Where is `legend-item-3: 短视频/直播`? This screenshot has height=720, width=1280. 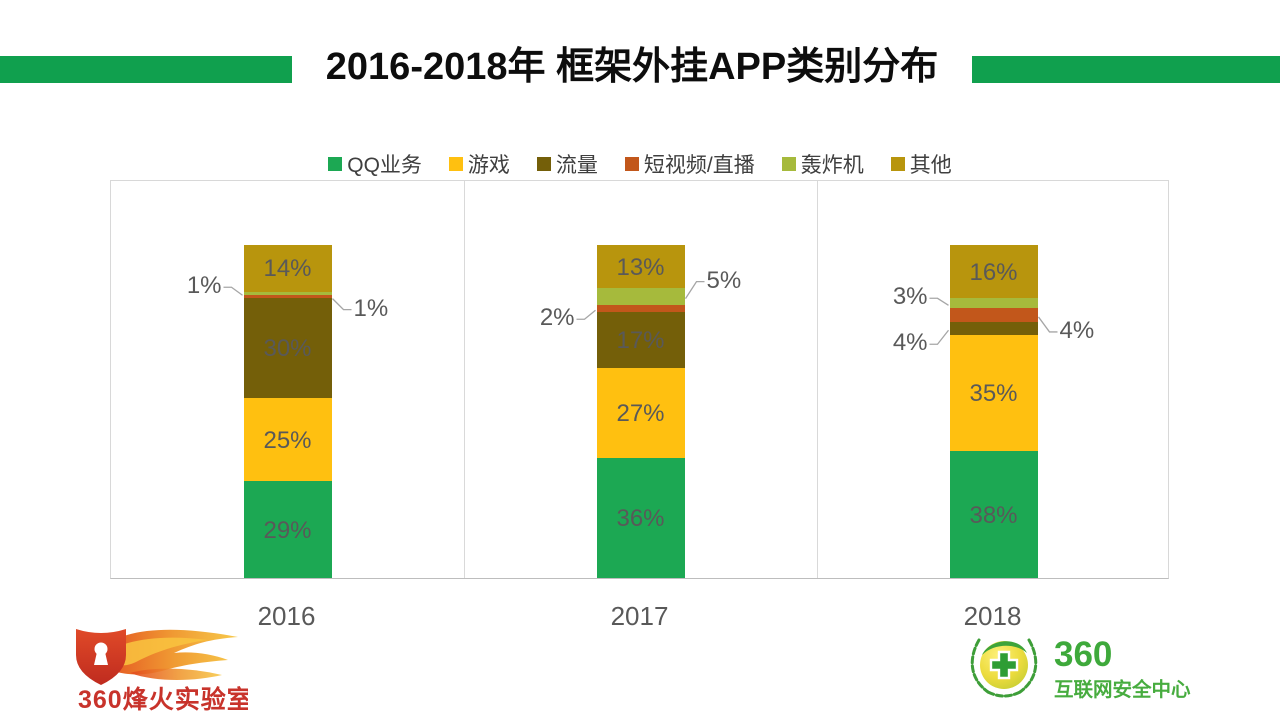 legend-item-3: 短视频/直播 is located at coordinates (689, 164).